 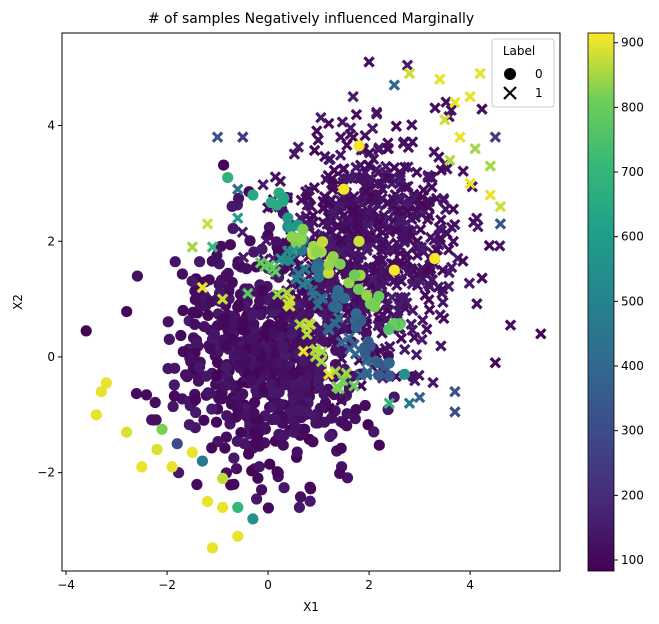 I want to click on y-axis-label: X2, so click(x=18, y=302).